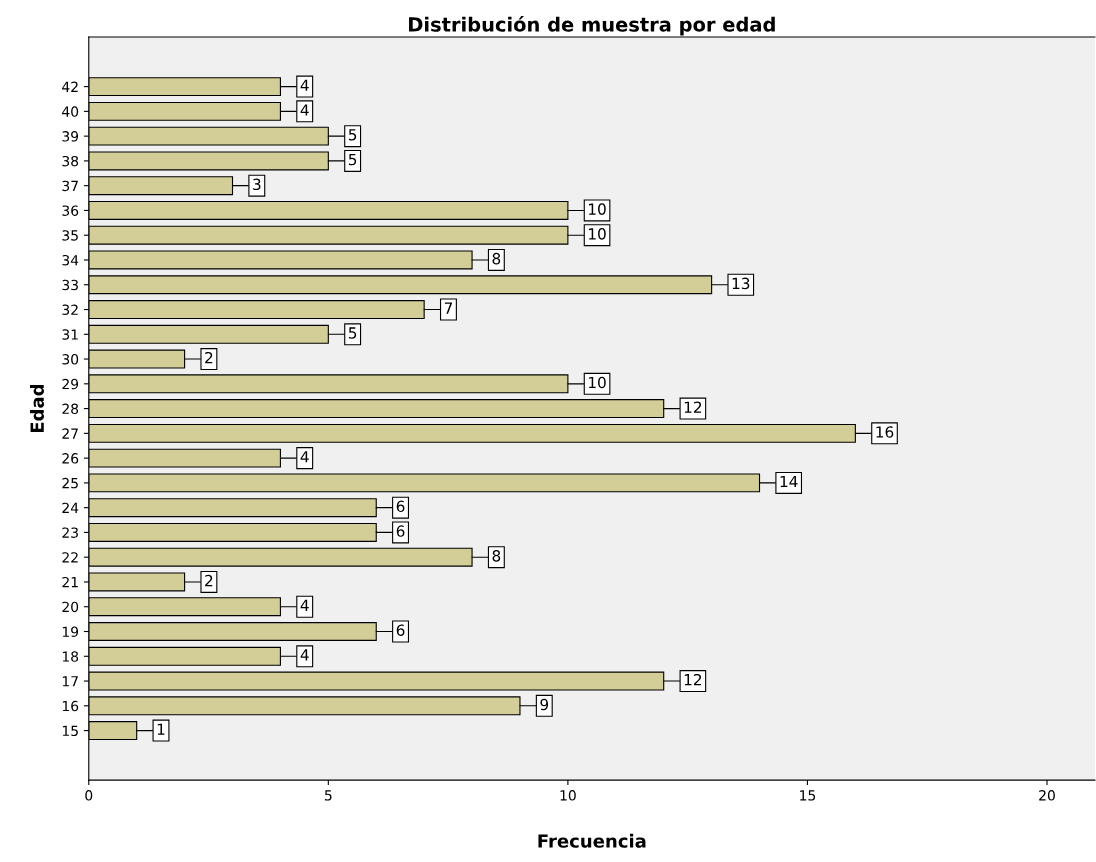  What do you see at coordinates (70, 582) in the screenshot?
I see `y-tick-label: 21` at bounding box center [70, 582].